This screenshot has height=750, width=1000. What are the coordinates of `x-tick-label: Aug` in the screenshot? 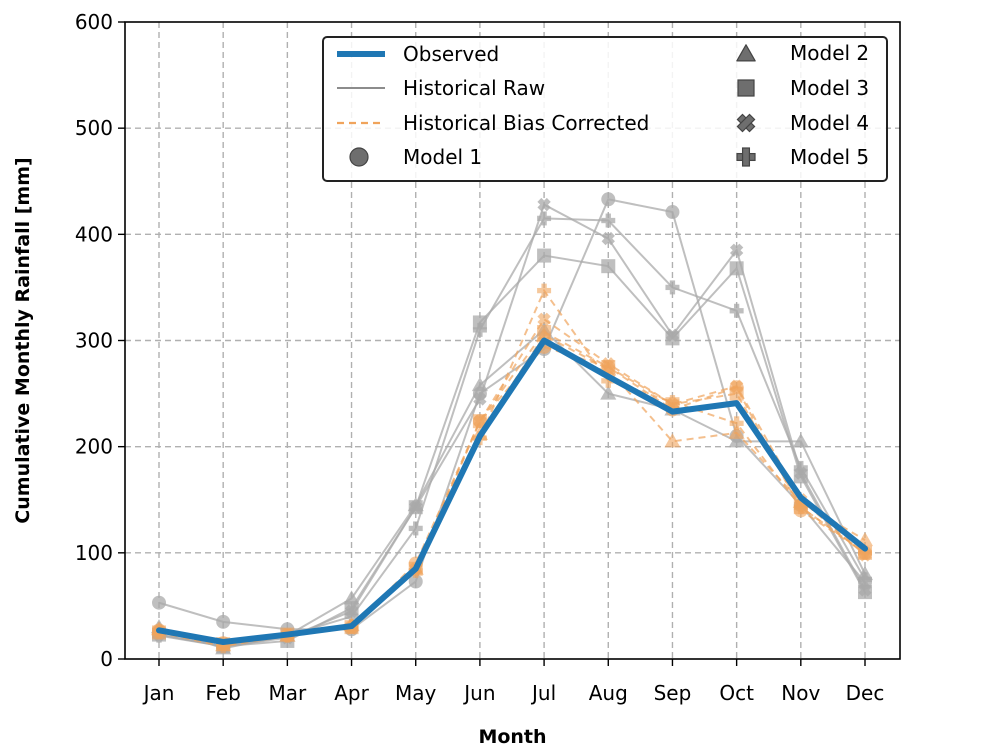 It's located at (608, 693).